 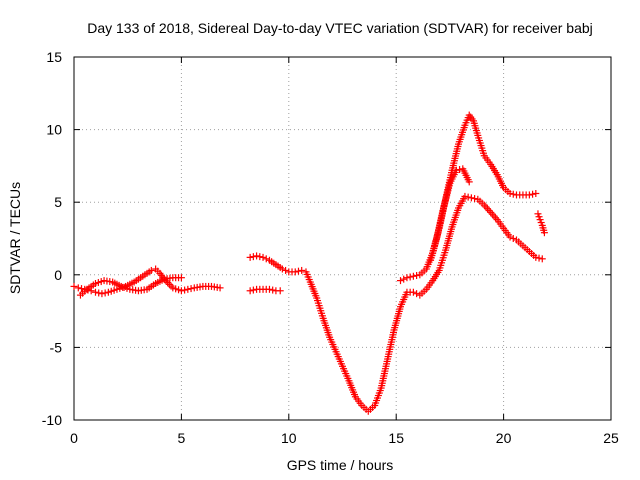 What do you see at coordinates (544, 233) in the screenshot?
I see `data-point-segment-G` at bounding box center [544, 233].